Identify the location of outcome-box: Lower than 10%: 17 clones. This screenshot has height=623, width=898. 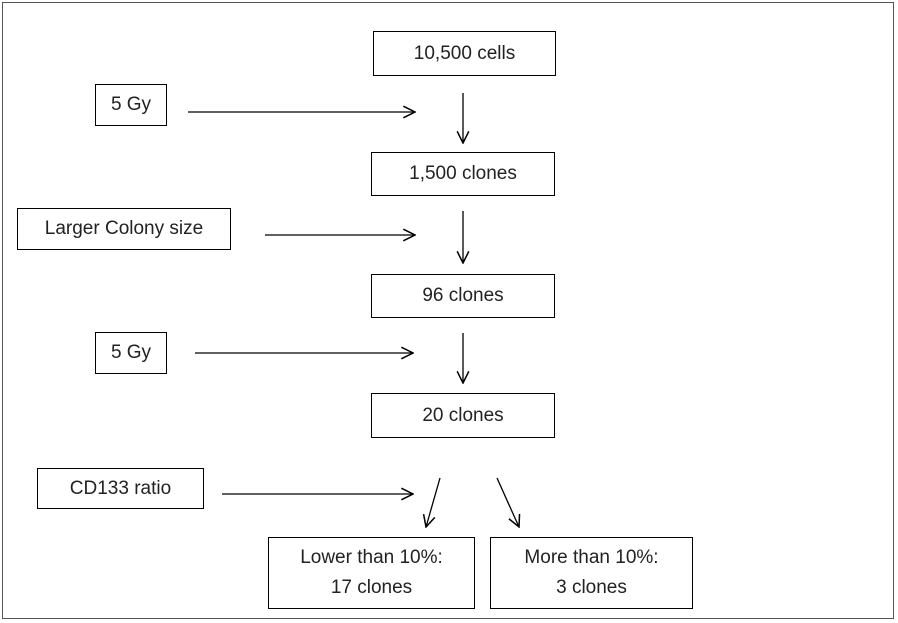
(371, 573).